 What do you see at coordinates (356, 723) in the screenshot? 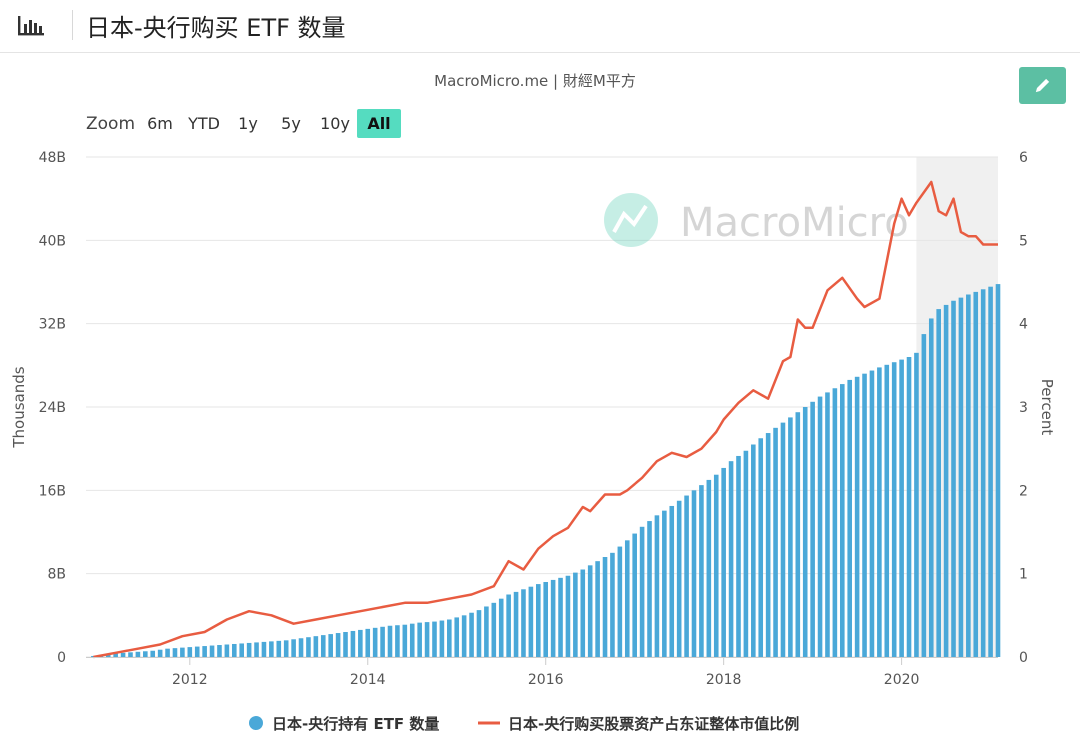
I see `legend-label: 日本-央行持有 ETF 数量` at bounding box center [356, 723].